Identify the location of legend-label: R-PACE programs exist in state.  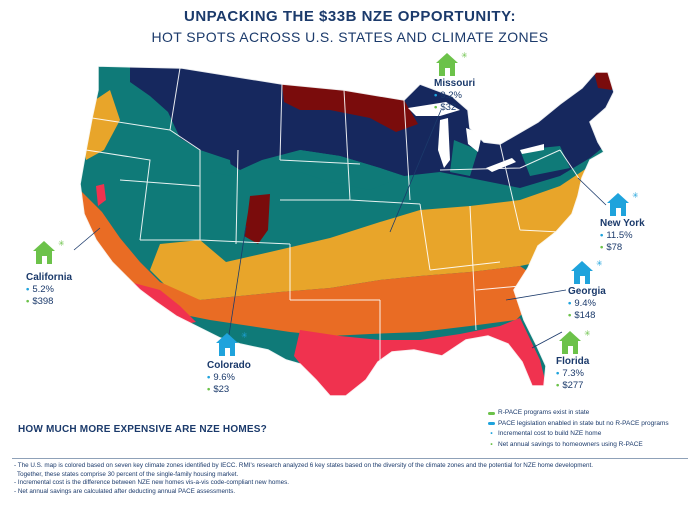
(544, 412).